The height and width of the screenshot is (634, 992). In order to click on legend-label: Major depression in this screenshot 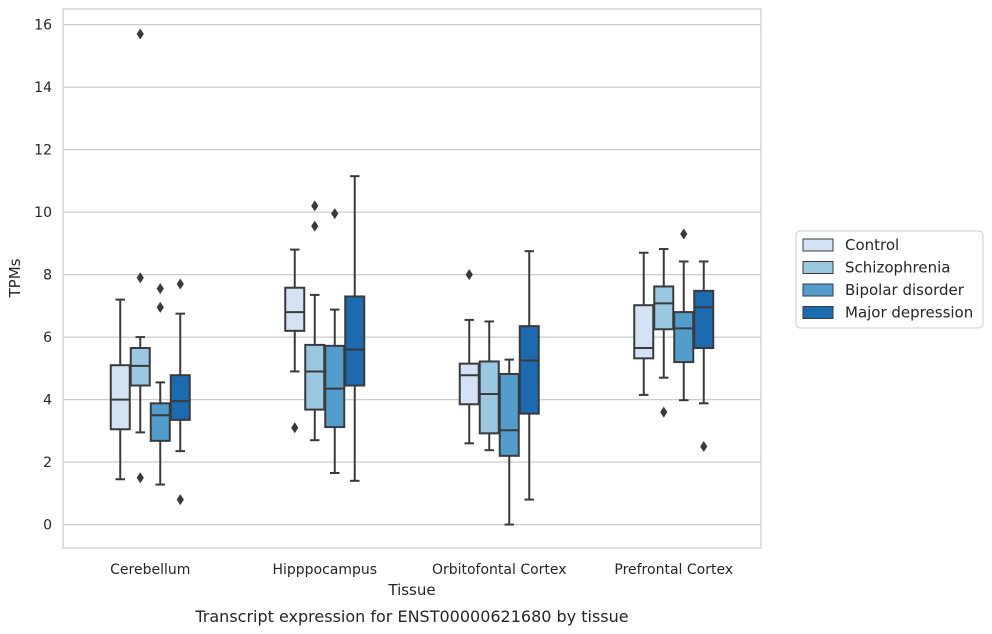, I will do `click(909, 313)`.